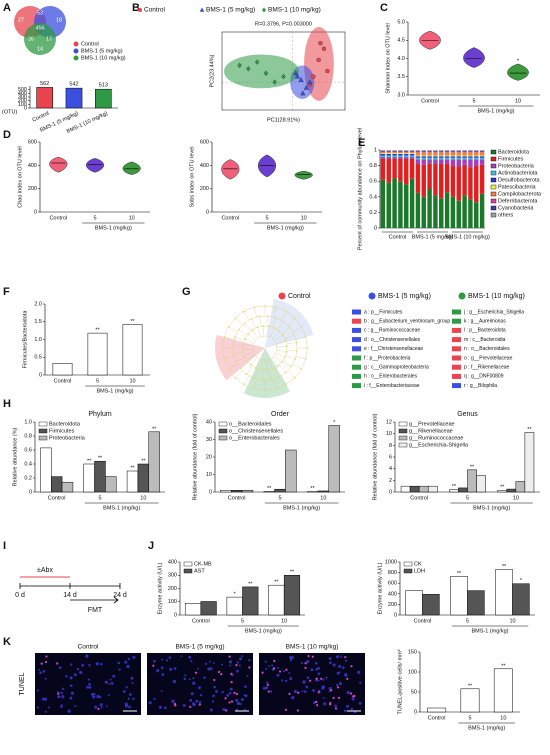  Describe the element at coordinates (155, 10) in the screenshot. I see `legend-label: Control` at that location.